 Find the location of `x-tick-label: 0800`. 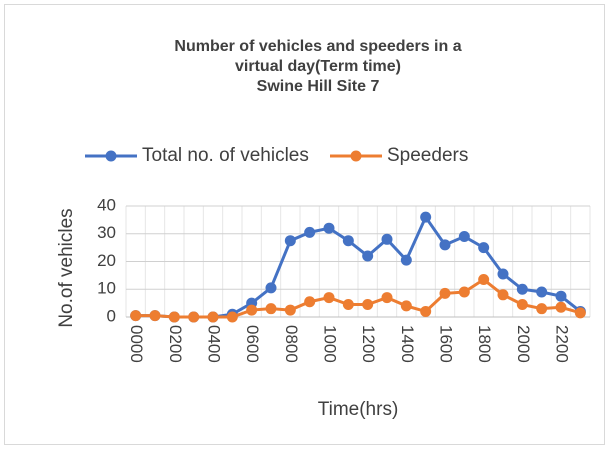

x-tick-label: 0800 is located at coordinates (291, 344).